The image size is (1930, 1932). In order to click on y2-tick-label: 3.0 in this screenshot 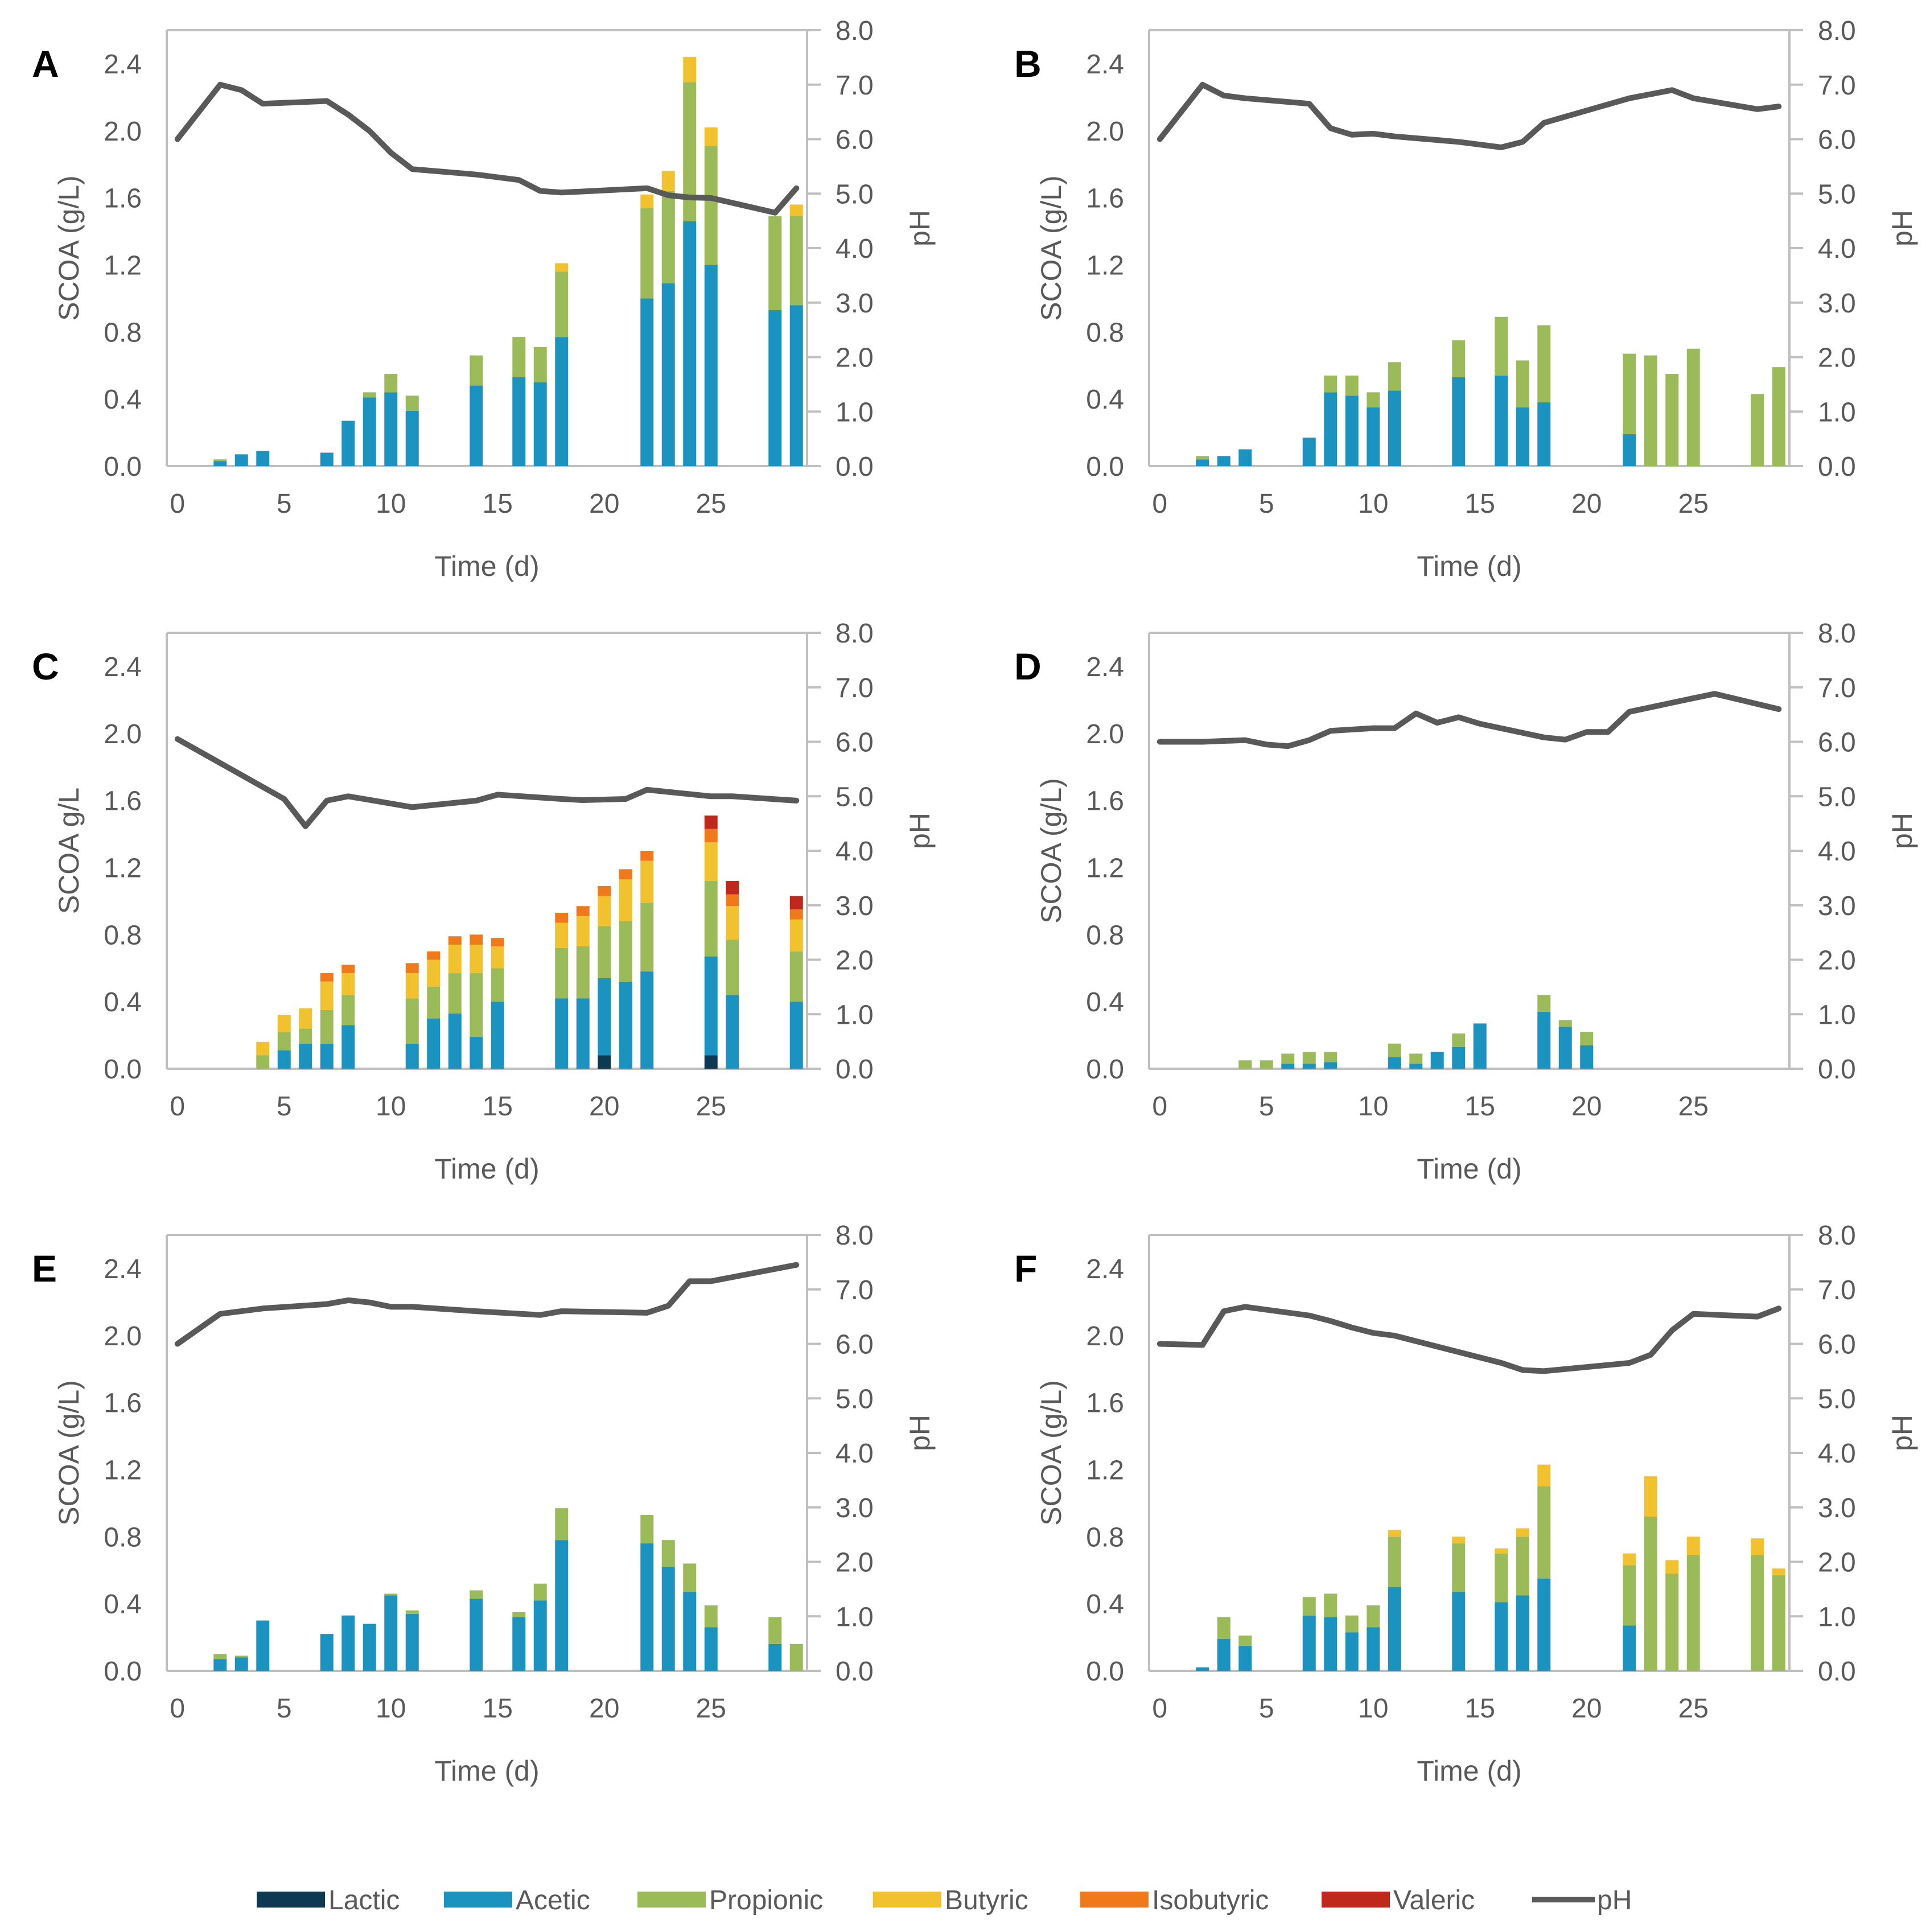, I will do `click(1837, 906)`.